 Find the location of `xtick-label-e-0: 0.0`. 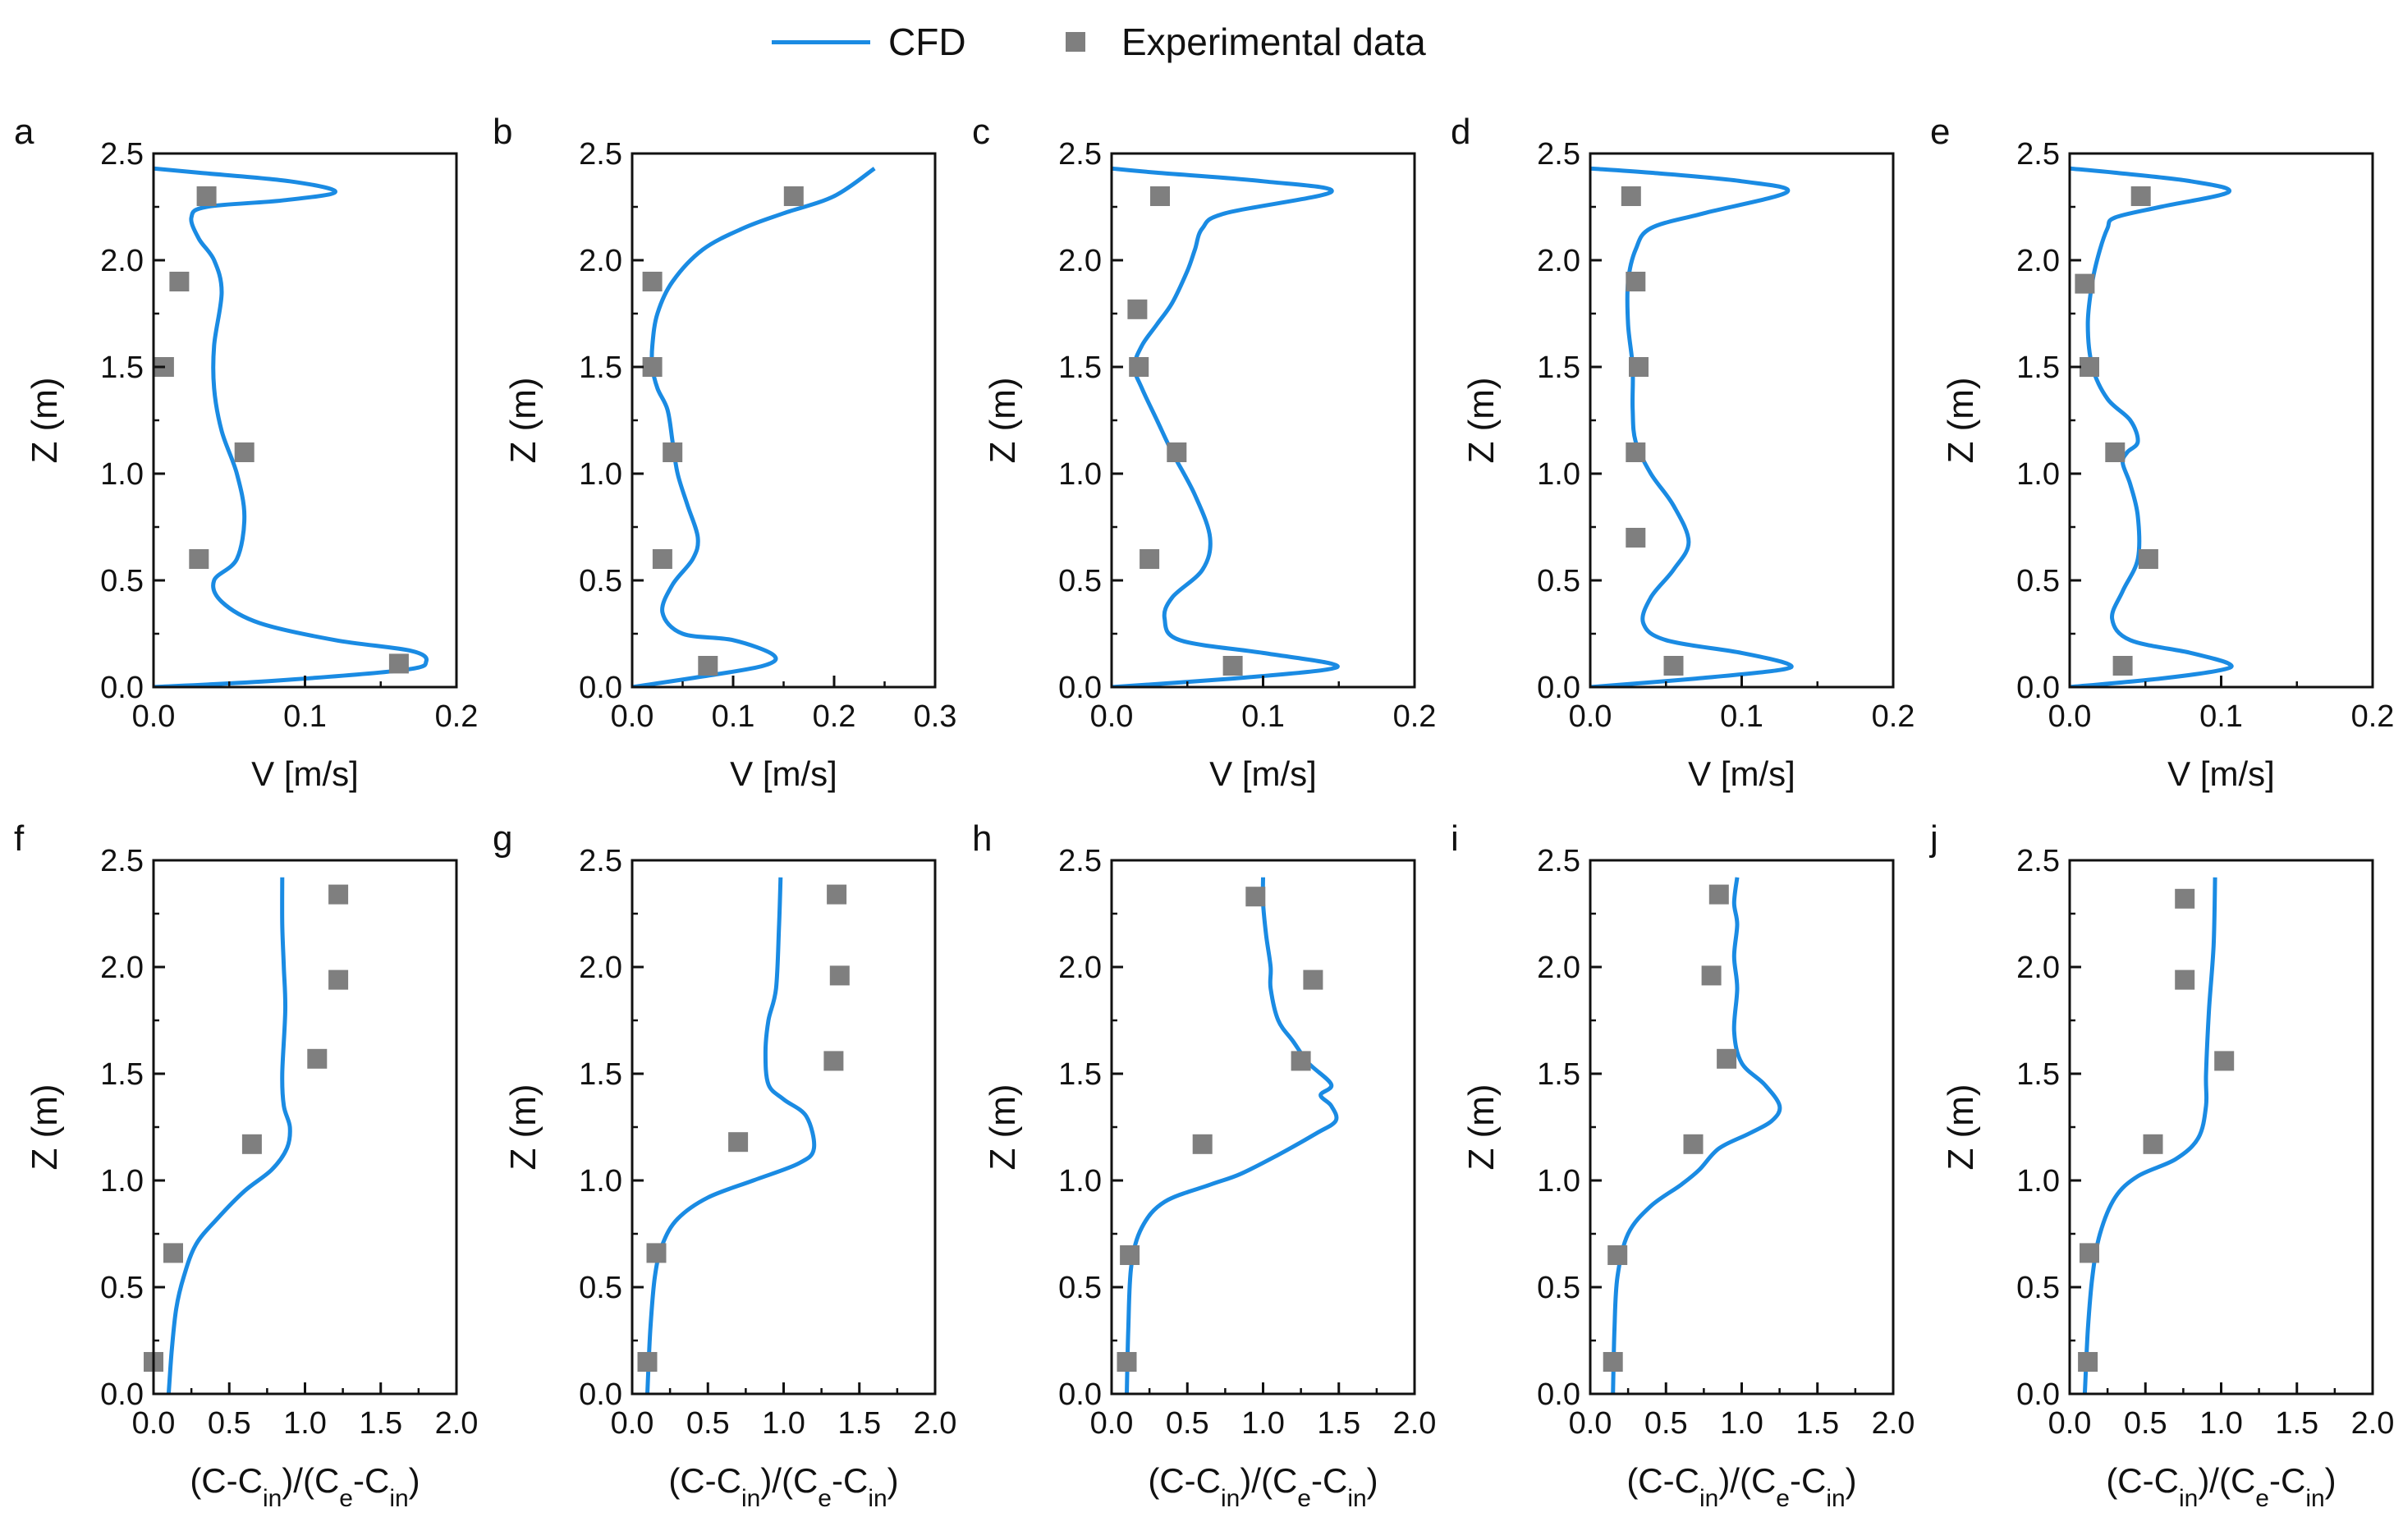

xtick-label-e-0: 0.0 is located at coordinates (2070, 717).